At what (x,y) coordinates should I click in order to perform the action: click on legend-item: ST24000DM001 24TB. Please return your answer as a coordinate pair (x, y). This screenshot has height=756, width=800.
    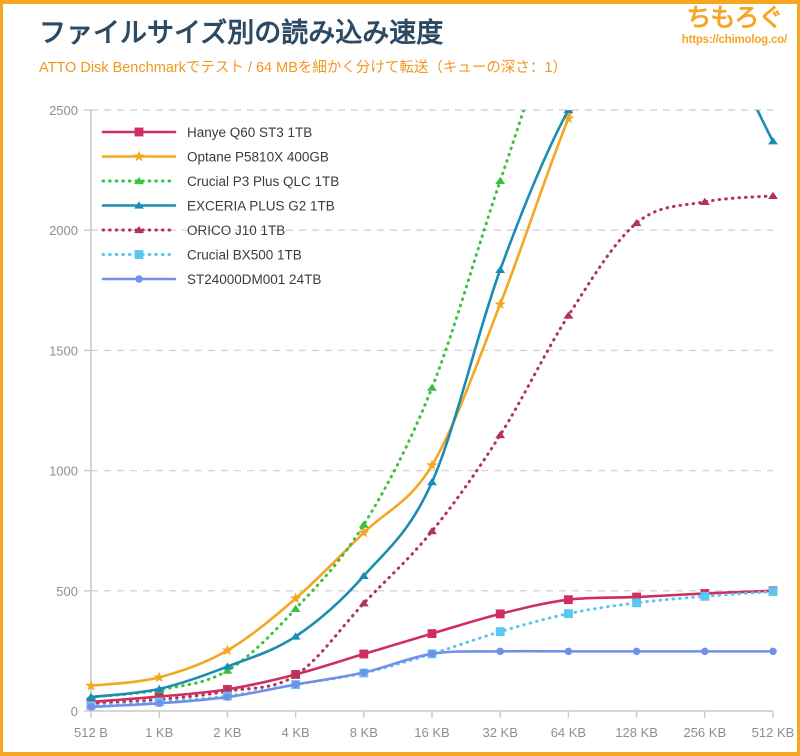
    Looking at the image, I should click on (211, 279).